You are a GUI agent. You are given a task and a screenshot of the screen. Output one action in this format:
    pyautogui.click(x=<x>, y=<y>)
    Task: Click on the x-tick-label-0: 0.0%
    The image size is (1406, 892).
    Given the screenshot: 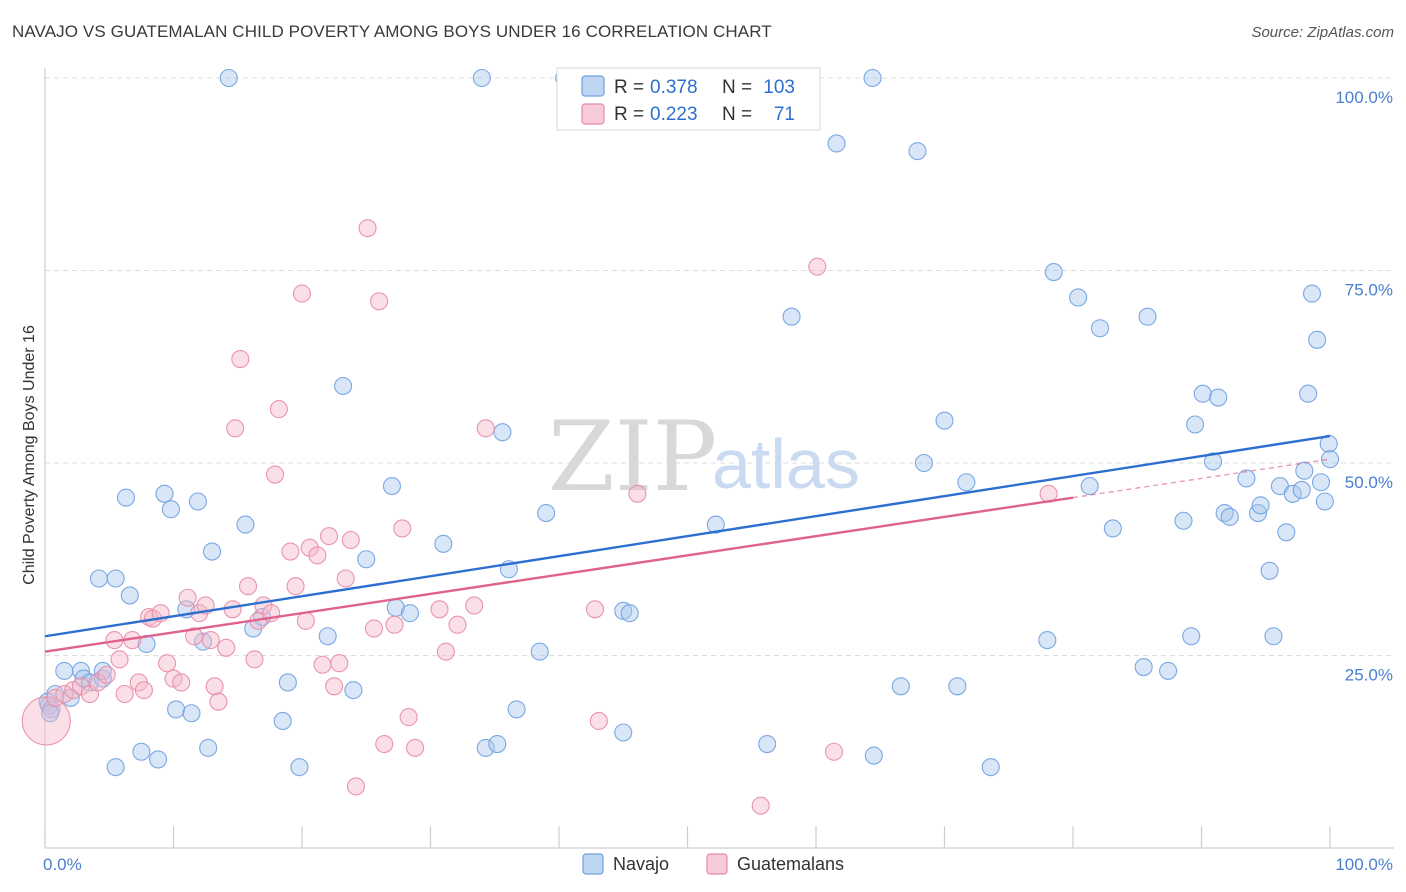 What is the action you would take?
    pyautogui.click(x=62, y=864)
    